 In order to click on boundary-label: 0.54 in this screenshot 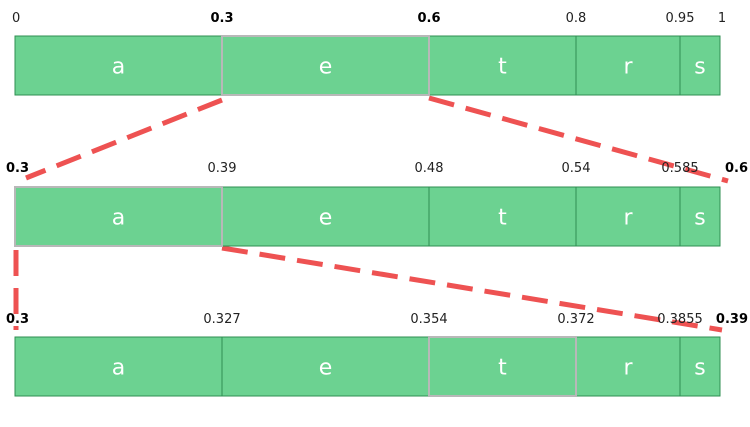, I will do `click(576, 168)`.